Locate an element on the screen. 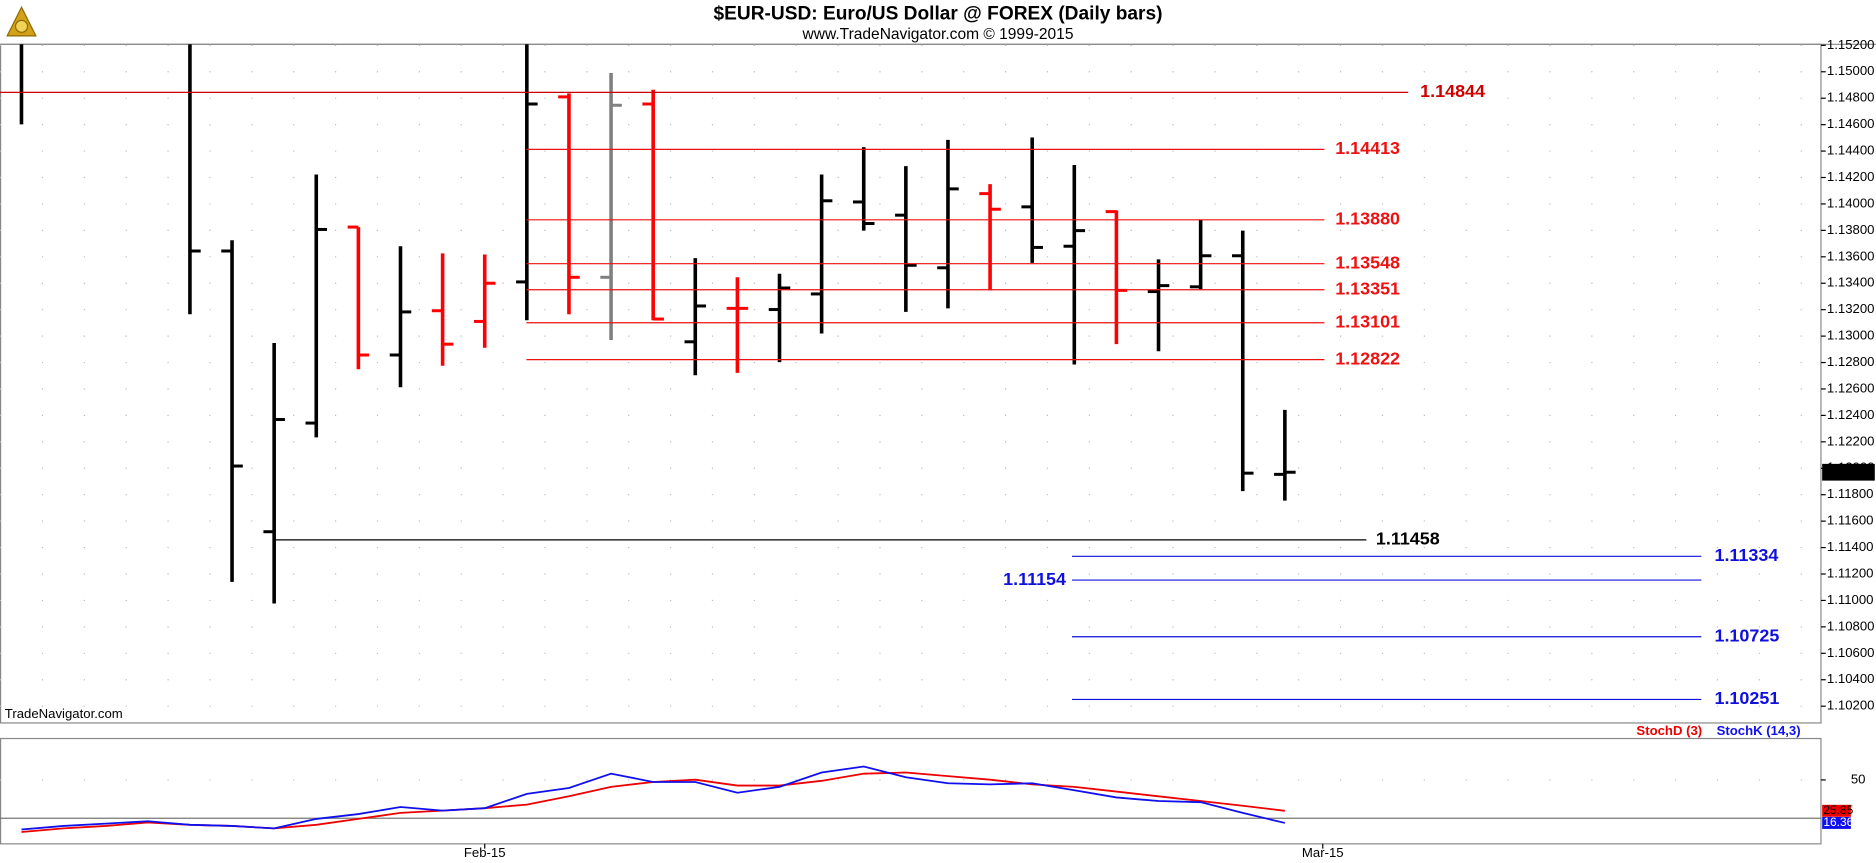  level-label: 1.11334 is located at coordinates (1746, 555).